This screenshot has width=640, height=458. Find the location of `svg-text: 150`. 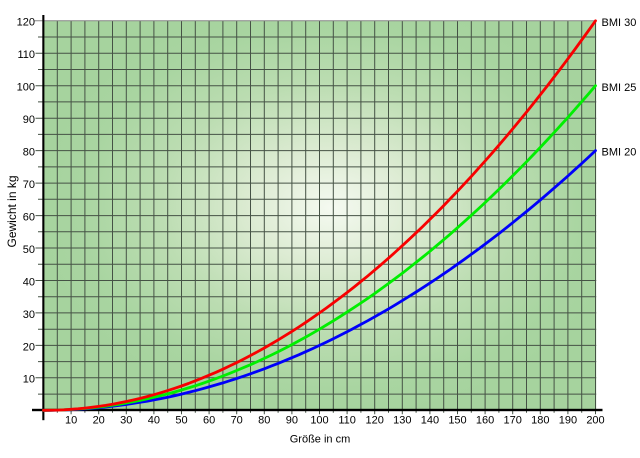

svg-text: 150 is located at coordinates (457, 421).